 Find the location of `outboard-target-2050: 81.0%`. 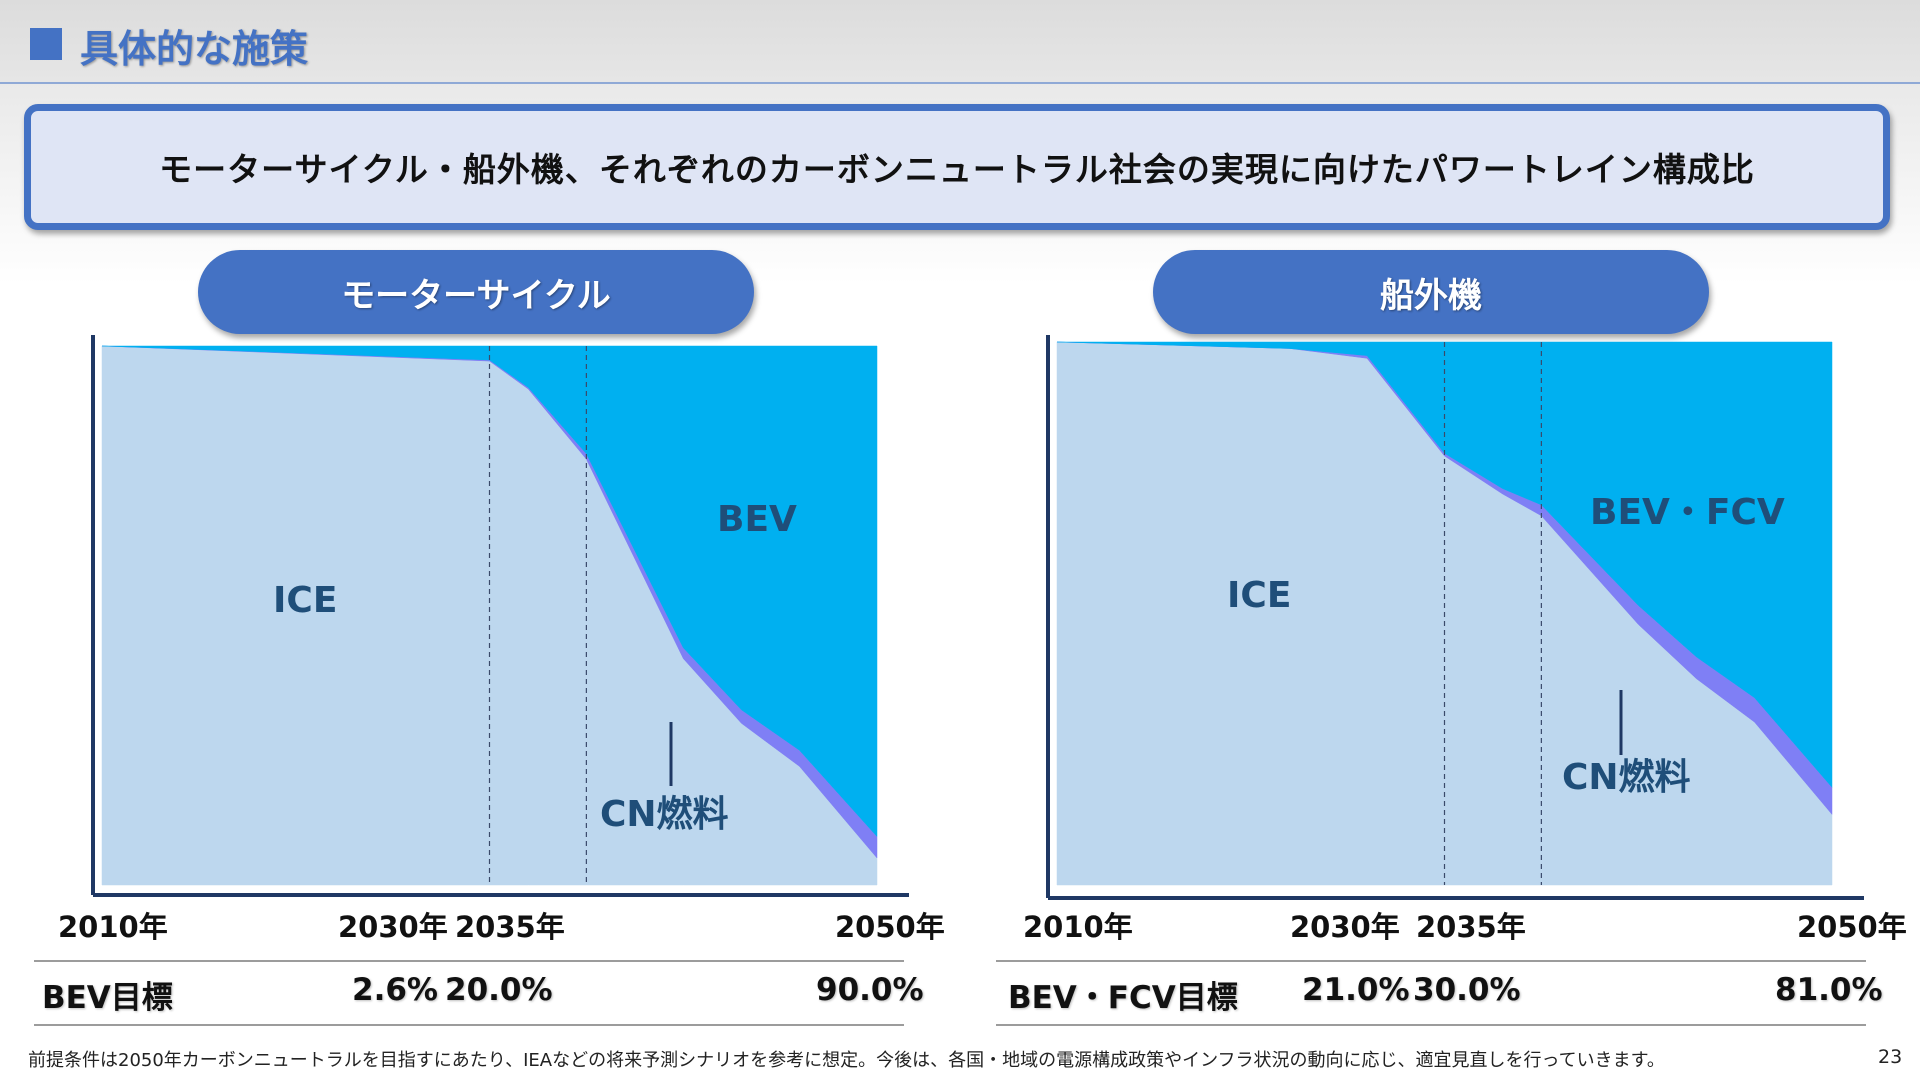

outboard-target-2050: 81.0% is located at coordinates (1829, 990).